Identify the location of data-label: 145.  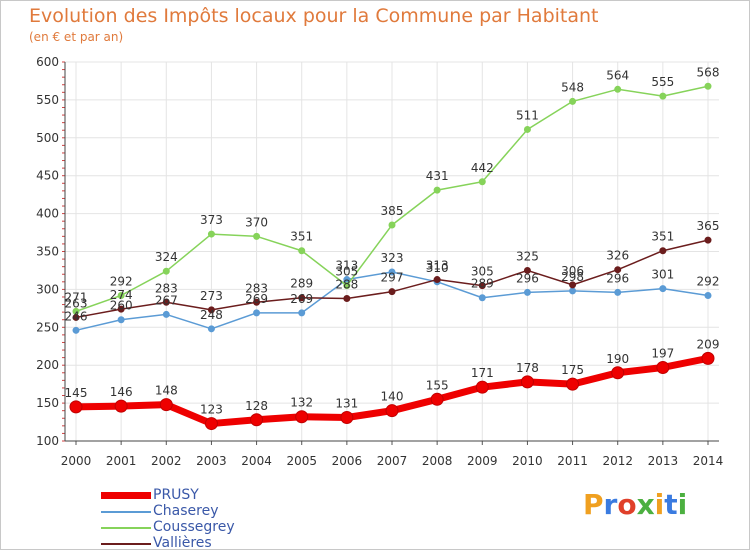
(76, 393).